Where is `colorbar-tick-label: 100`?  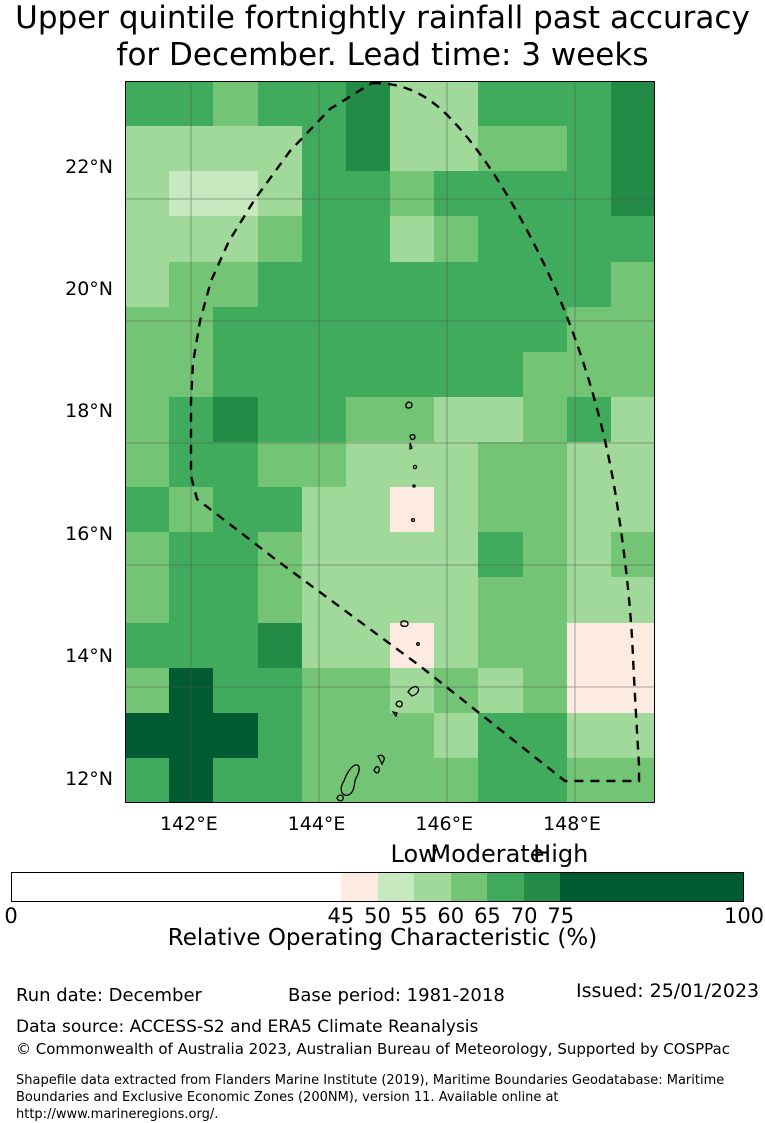
colorbar-tick-label: 100 is located at coordinates (744, 916).